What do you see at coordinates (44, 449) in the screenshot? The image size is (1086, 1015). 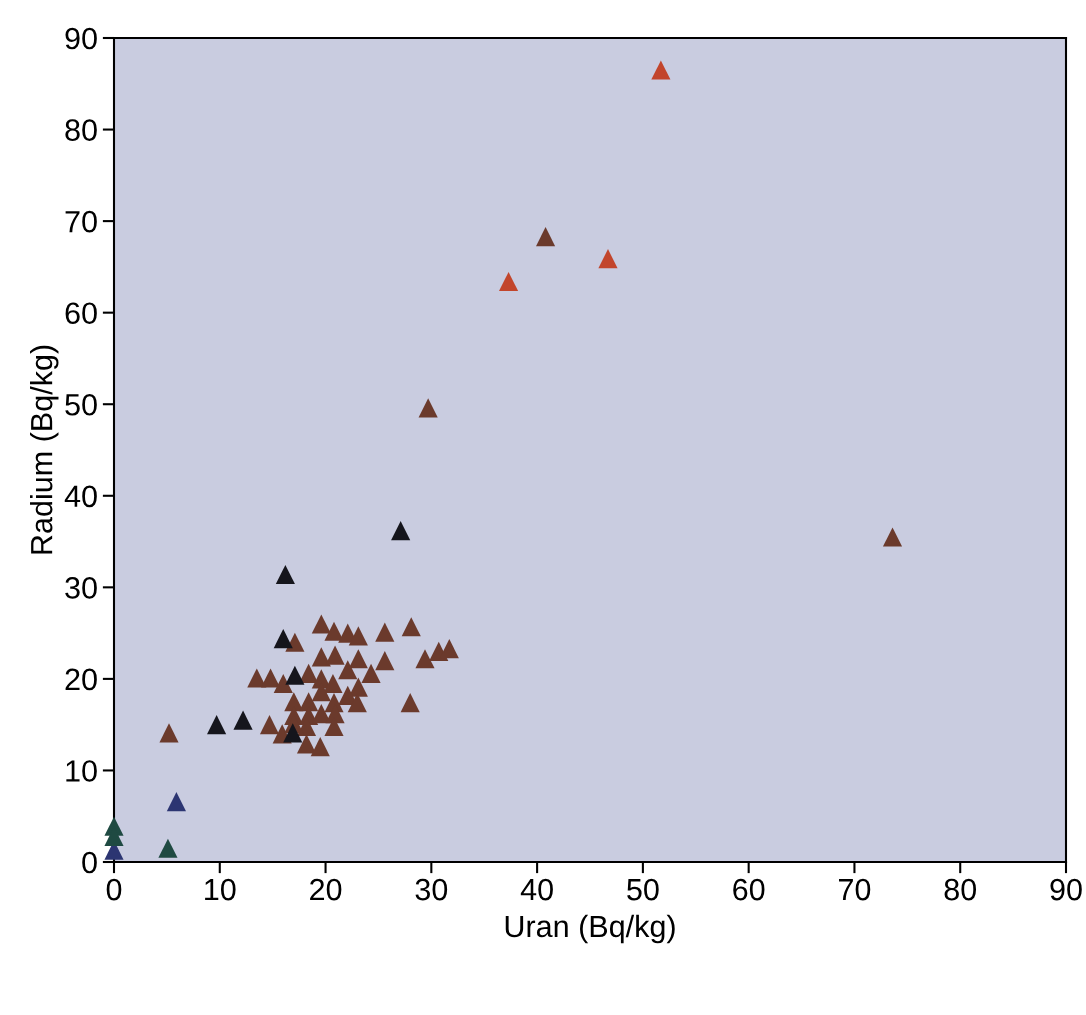 I see `y-axis-title: Radium (Bq/kg)` at bounding box center [44, 449].